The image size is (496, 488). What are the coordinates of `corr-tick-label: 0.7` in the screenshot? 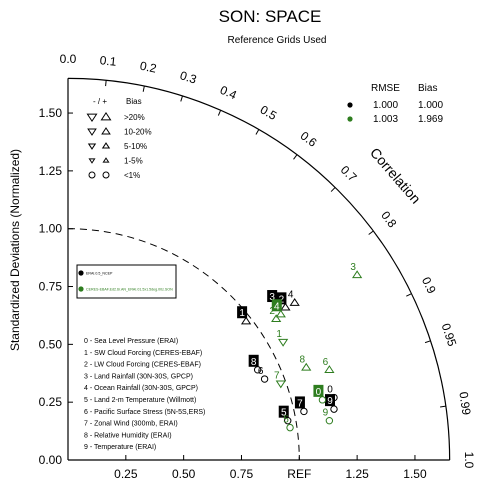 It's located at (349, 174).